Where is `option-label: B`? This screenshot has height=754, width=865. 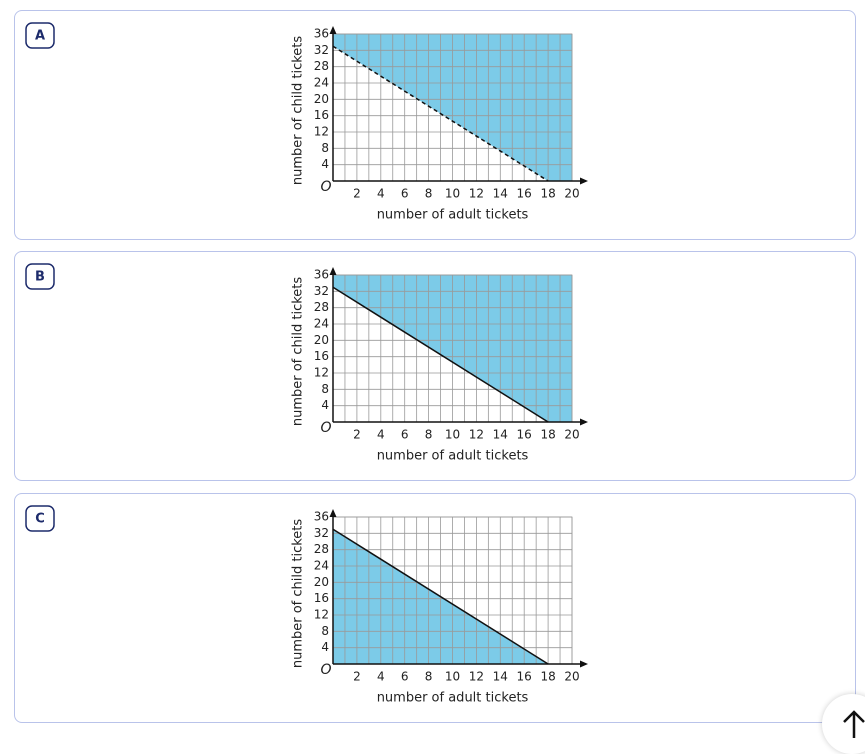
option-label: B is located at coordinates (40, 277).